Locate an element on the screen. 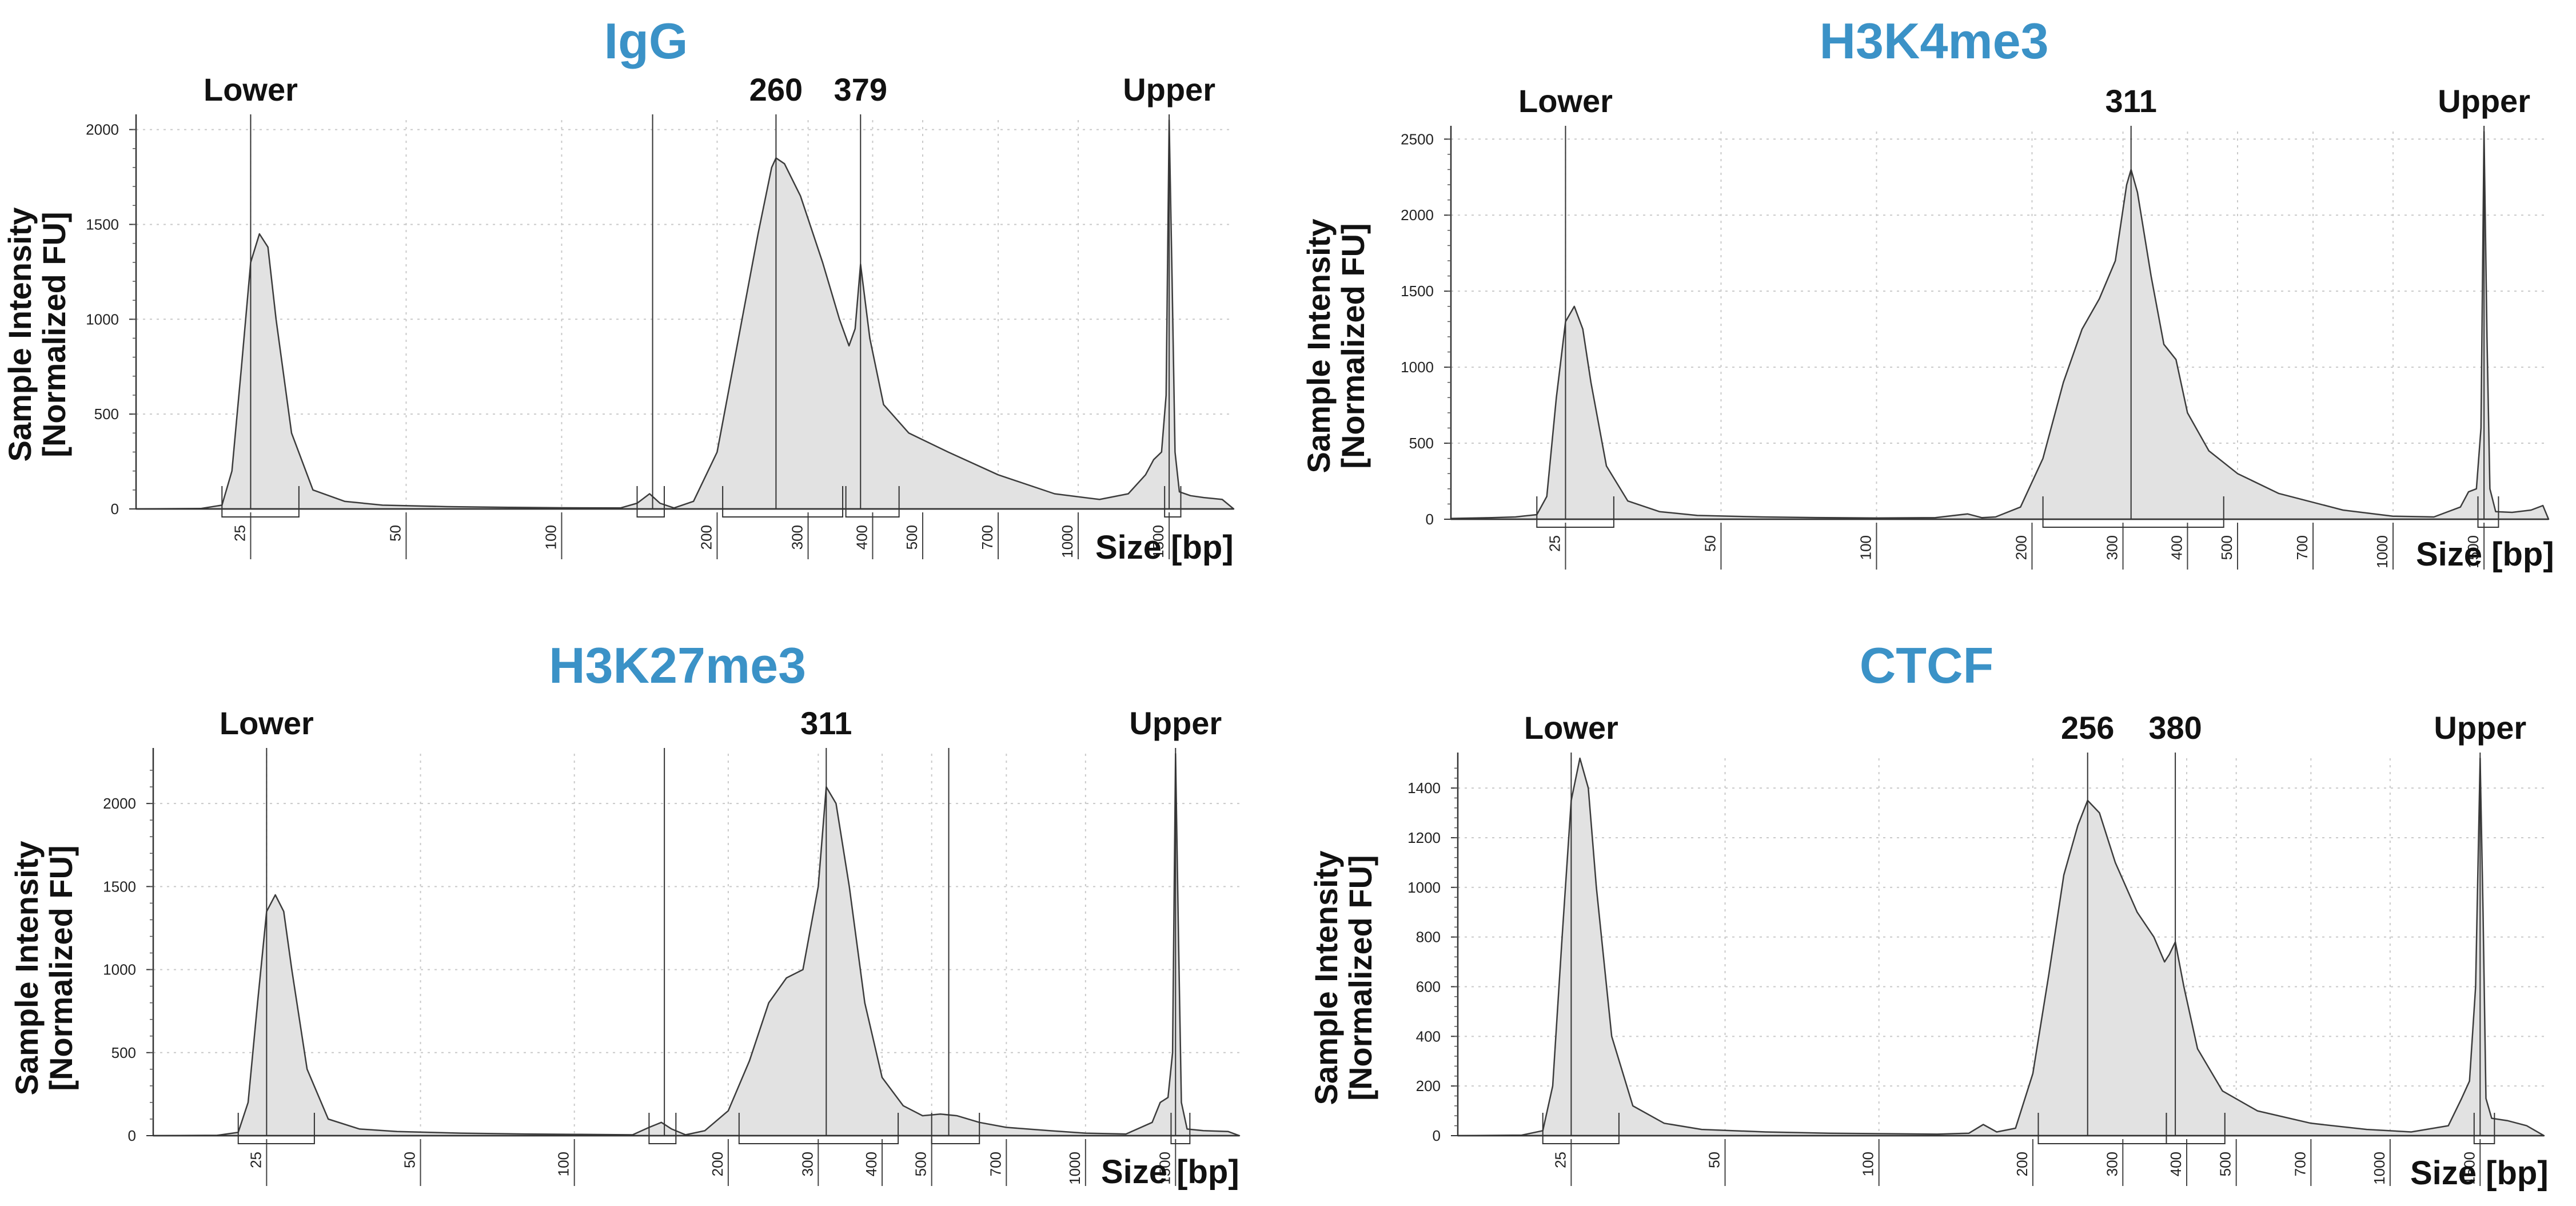 This screenshot has width=2576, height=1206. peak-label: 379 is located at coordinates (860, 90).